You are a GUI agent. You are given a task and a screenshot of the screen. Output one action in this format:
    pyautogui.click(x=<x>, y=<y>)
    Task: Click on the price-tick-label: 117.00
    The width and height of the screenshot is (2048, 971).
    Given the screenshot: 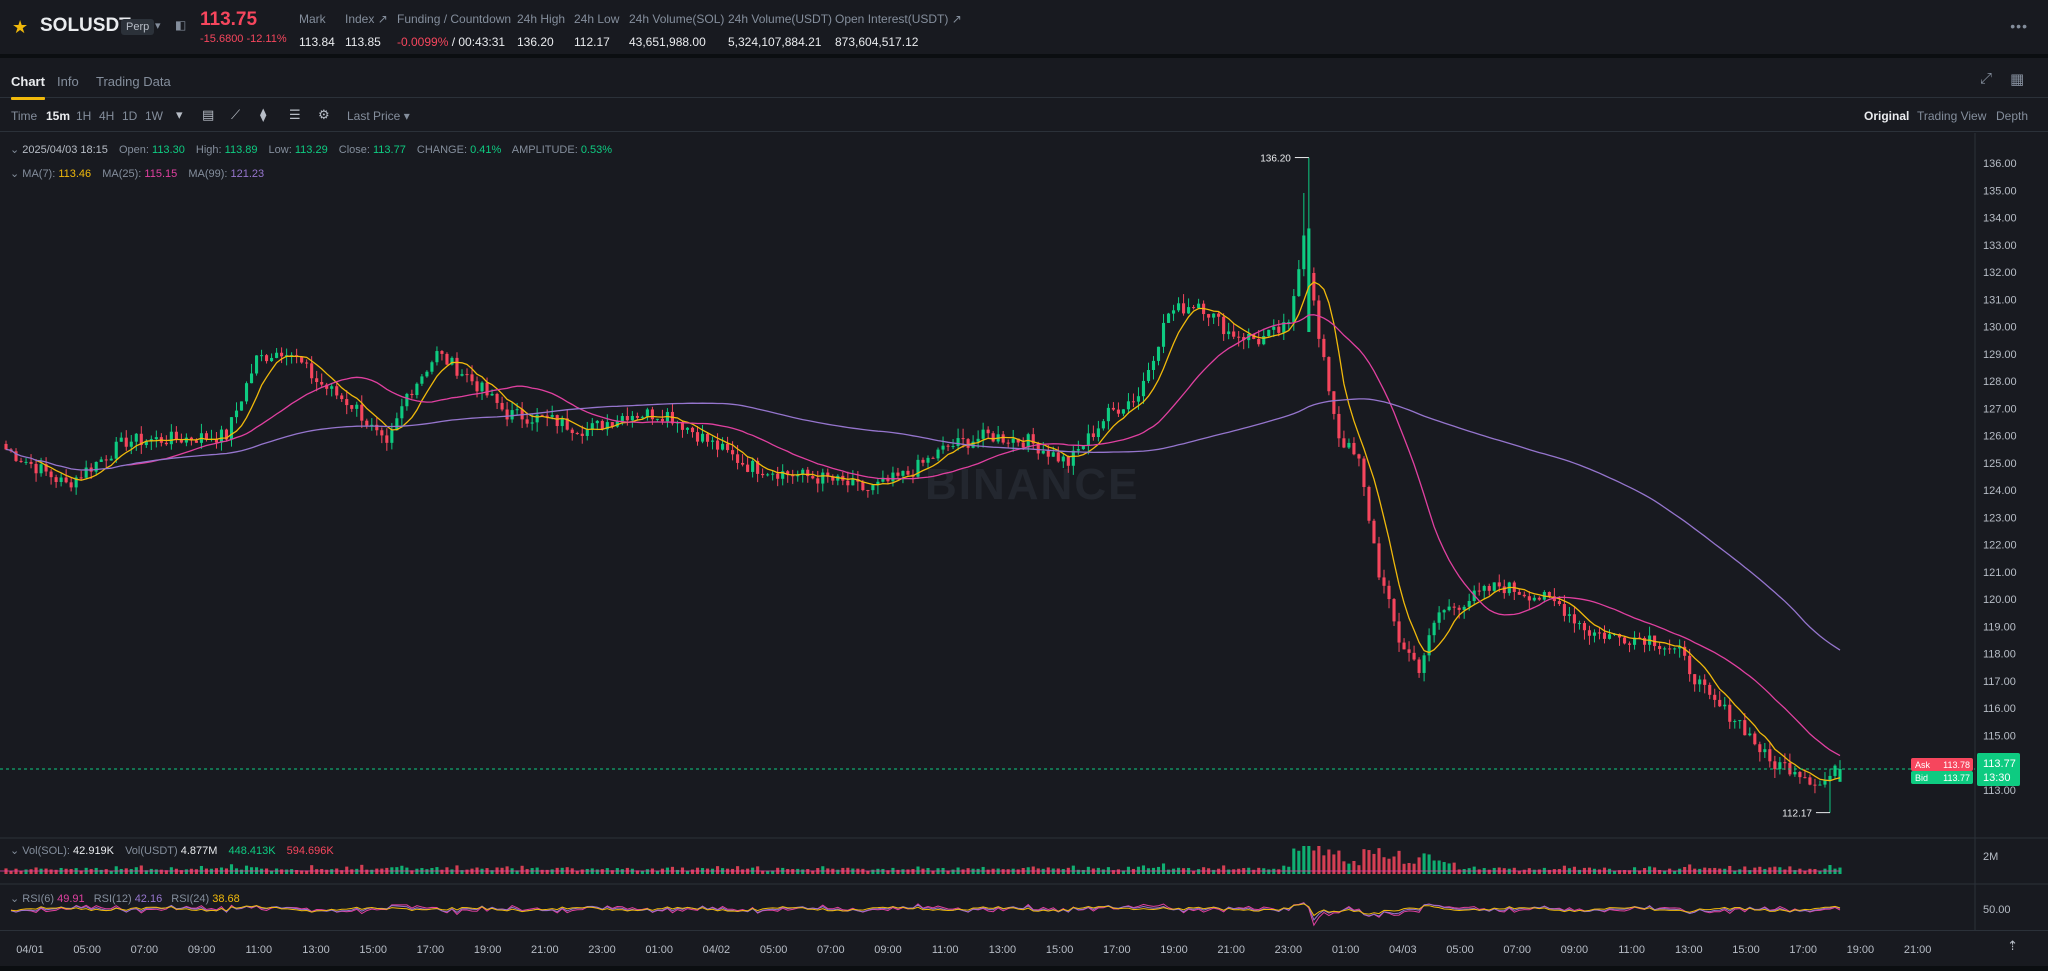 What is the action you would take?
    pyautogui.click(x=1999, y=682)
    